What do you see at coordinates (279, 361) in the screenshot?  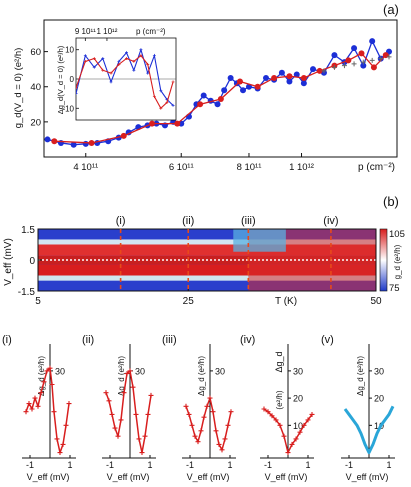 I see `subplot-ylabel-3: Δg_d` at bounding box center [279, 361].